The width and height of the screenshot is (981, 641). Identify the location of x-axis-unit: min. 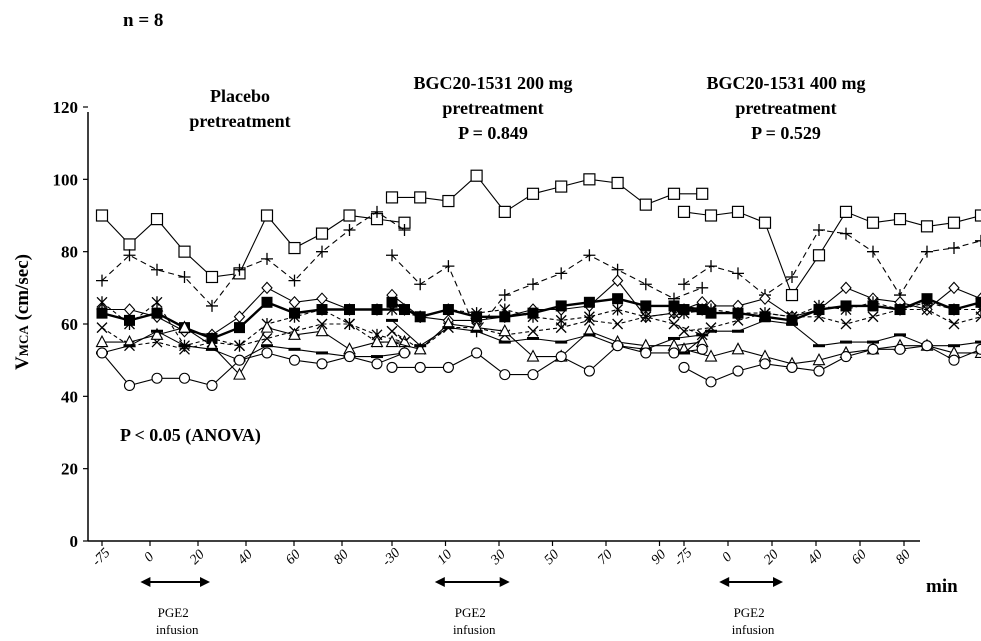
(942, 586).